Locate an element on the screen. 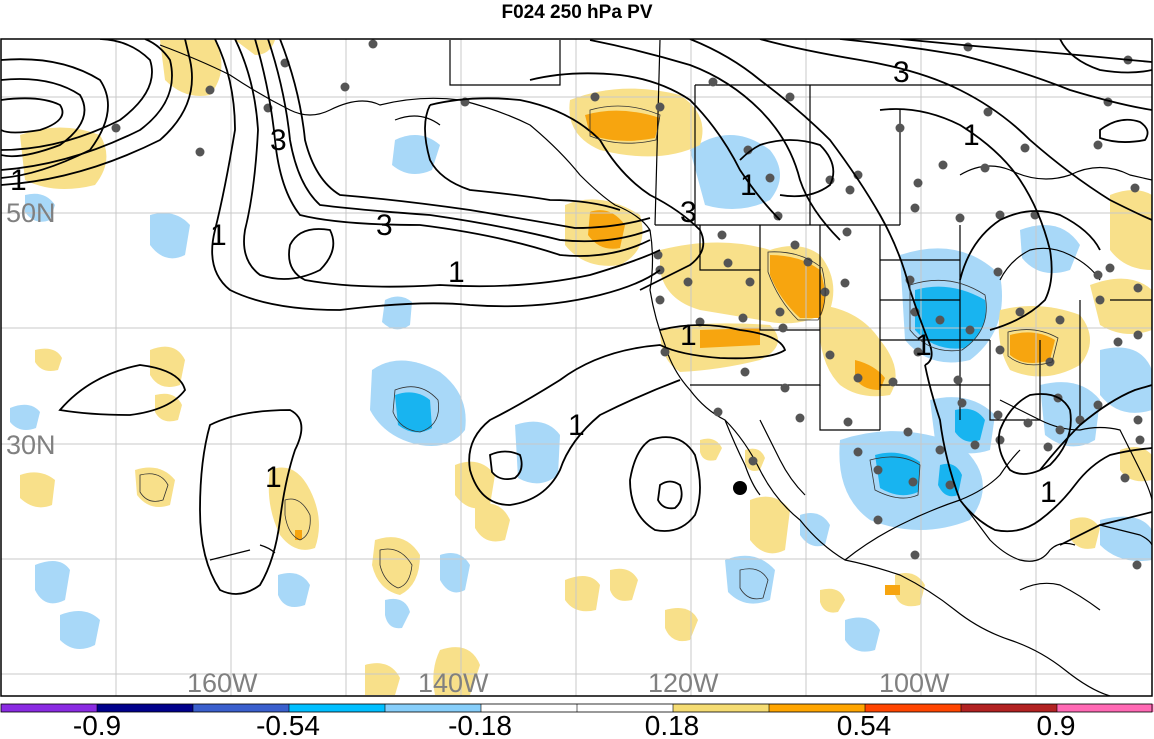 The height and width of the screenshot is (739, 1154). colorbar-tick-label: -0.9 is located at coordinates (97, 724).